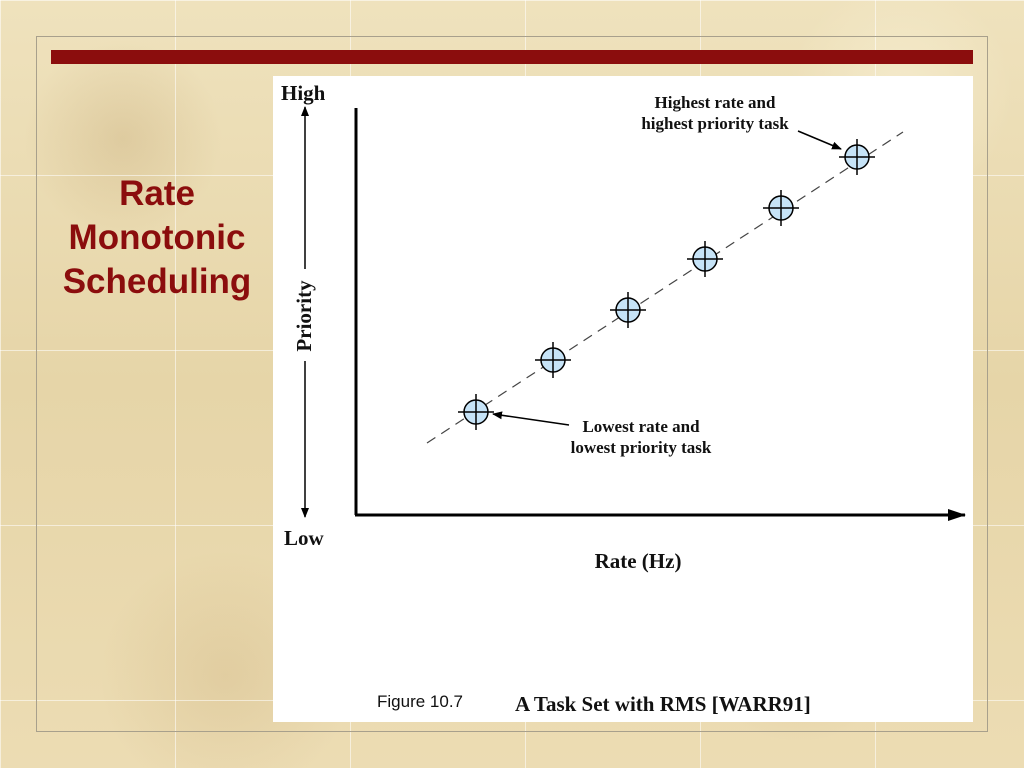  What do you see at coordinates (663, 704) in the screenshot?
I see `figure-caption-title: A Task Set with RMS [WARR91]` at bounding box center [663, 704].